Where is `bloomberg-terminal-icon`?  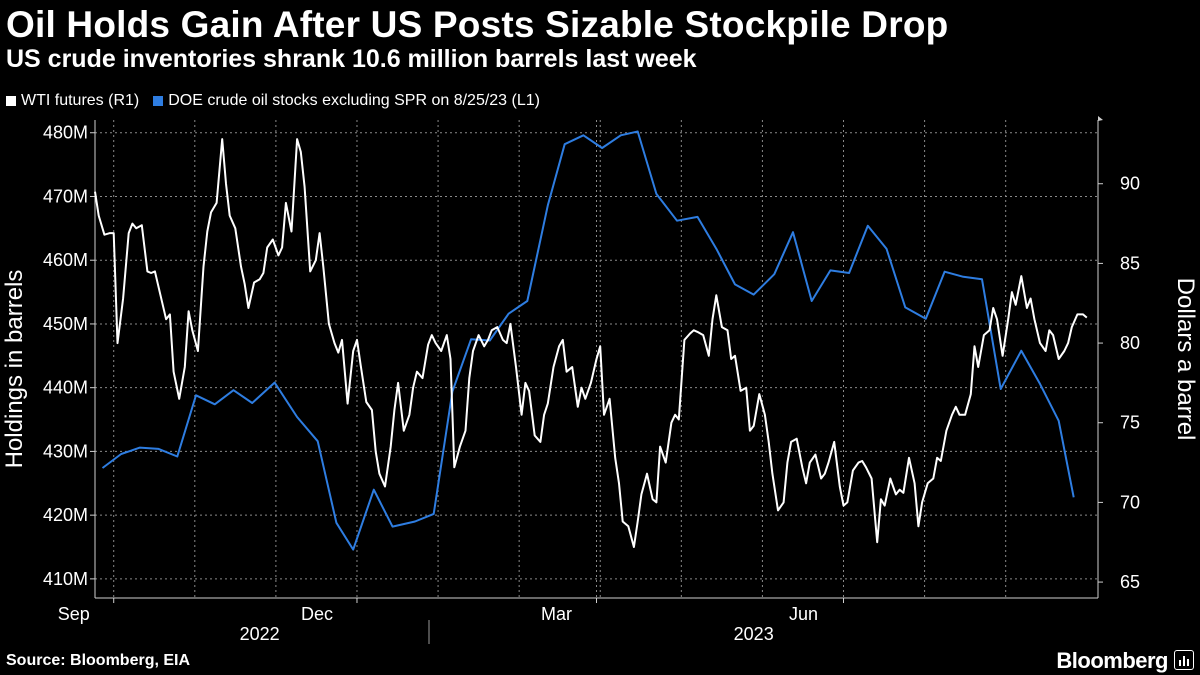
bloomberg-terminal-icon is located at coordinates (1184, 660).